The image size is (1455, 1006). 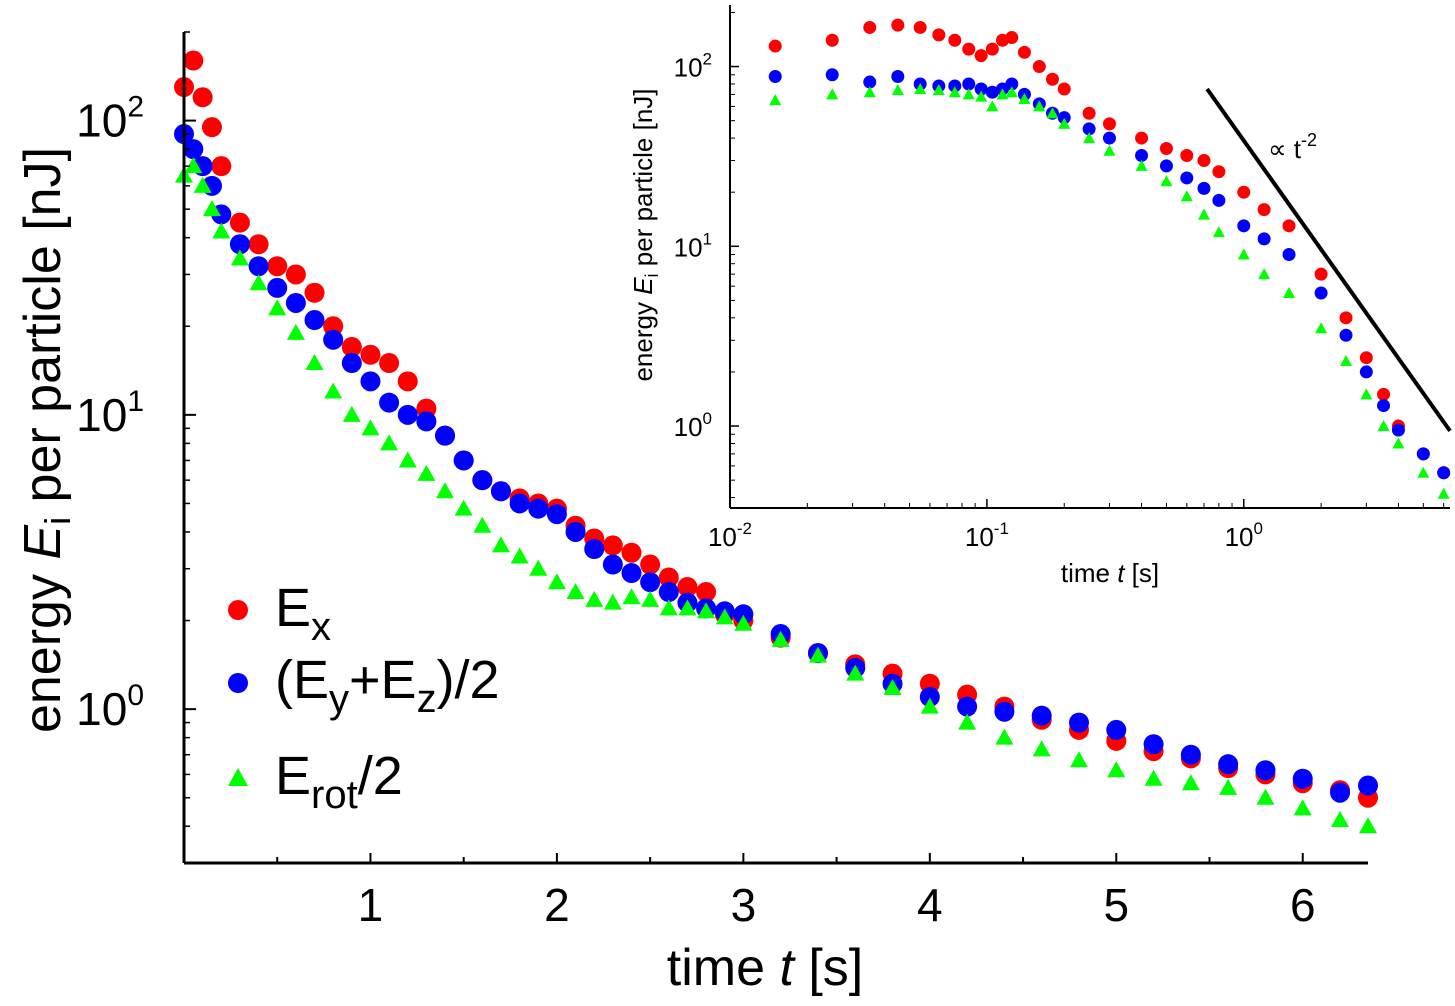 I want to click on inset-x-ticks: 10⁻² 10⁻¹ 10⁰, so click(x=1076, y=525).